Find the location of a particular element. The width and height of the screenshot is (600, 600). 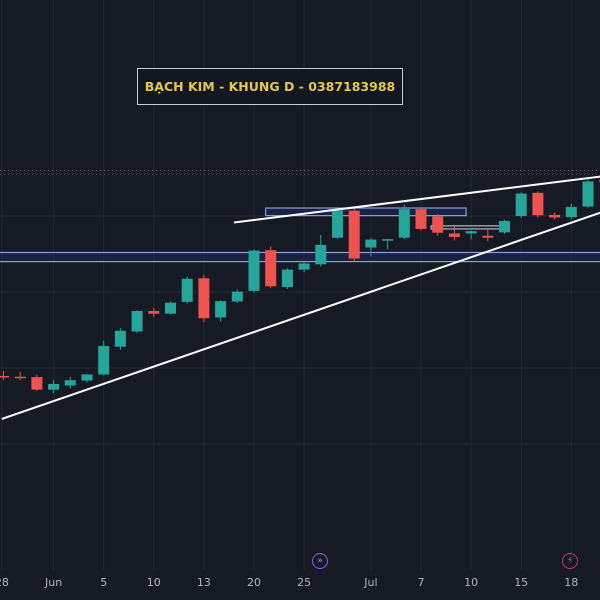

bolt-icon: ⚡ is located at coordinates (570, 561).